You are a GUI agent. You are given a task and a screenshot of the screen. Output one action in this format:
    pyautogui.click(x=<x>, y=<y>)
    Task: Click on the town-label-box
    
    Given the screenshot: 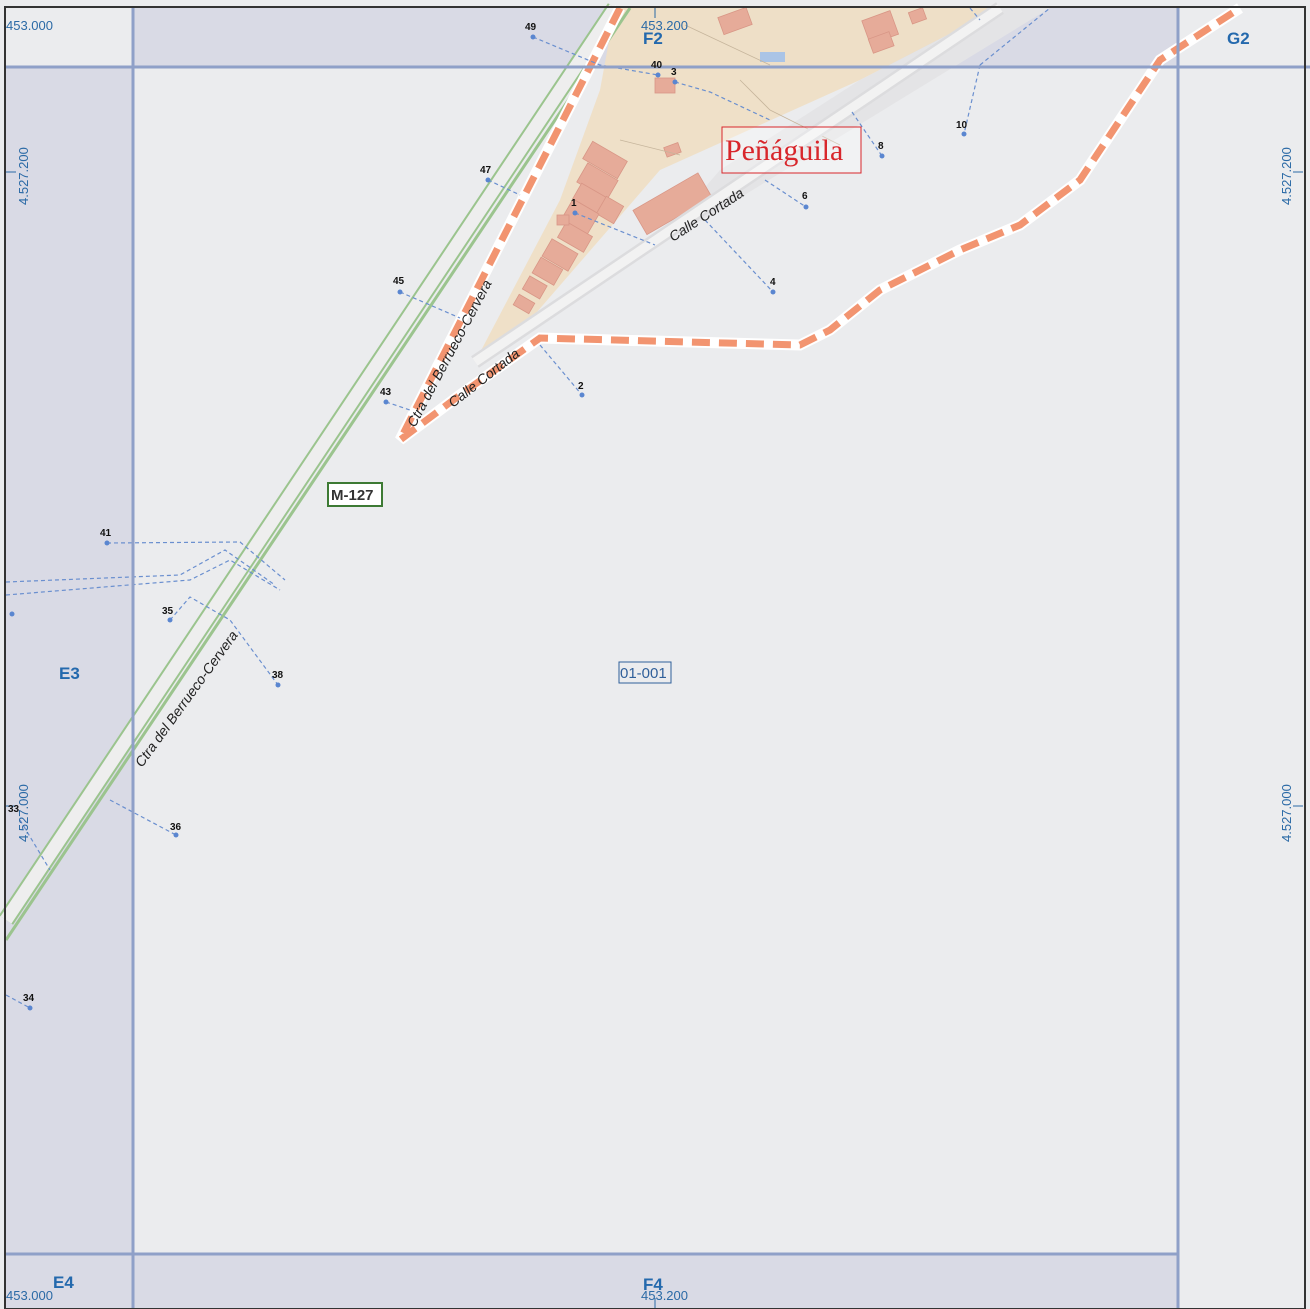 What is the action you would take?
    pyautogui.click(x=791, y=150)
    